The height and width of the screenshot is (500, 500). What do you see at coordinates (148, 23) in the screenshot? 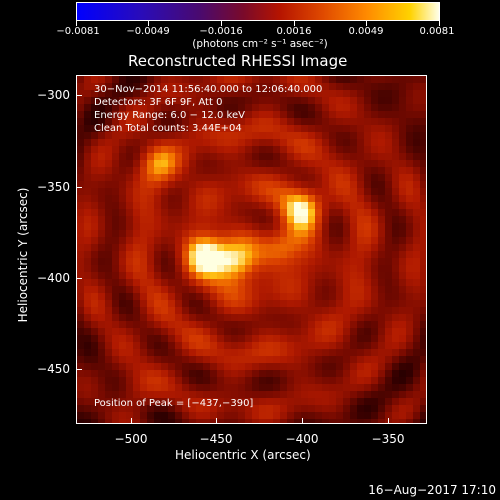
I see `colorbar-tick-mark` at bounding box center [148, 23].